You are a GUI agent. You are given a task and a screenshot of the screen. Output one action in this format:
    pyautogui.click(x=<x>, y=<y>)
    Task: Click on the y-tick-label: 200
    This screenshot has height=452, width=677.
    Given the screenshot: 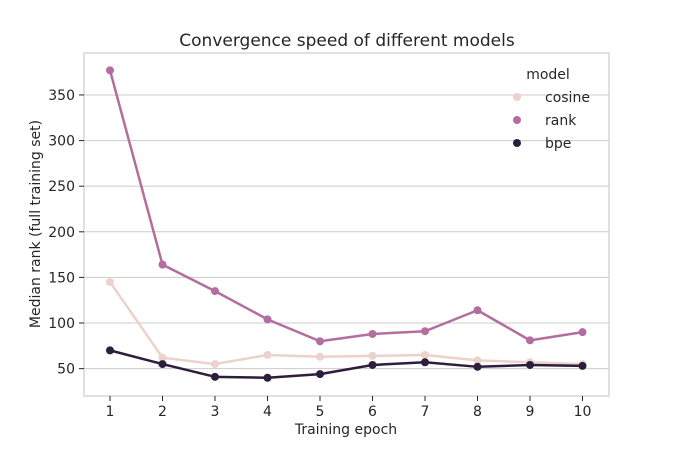 What is the action you would take?
    pyautogui.click(x=61, y=233)
    